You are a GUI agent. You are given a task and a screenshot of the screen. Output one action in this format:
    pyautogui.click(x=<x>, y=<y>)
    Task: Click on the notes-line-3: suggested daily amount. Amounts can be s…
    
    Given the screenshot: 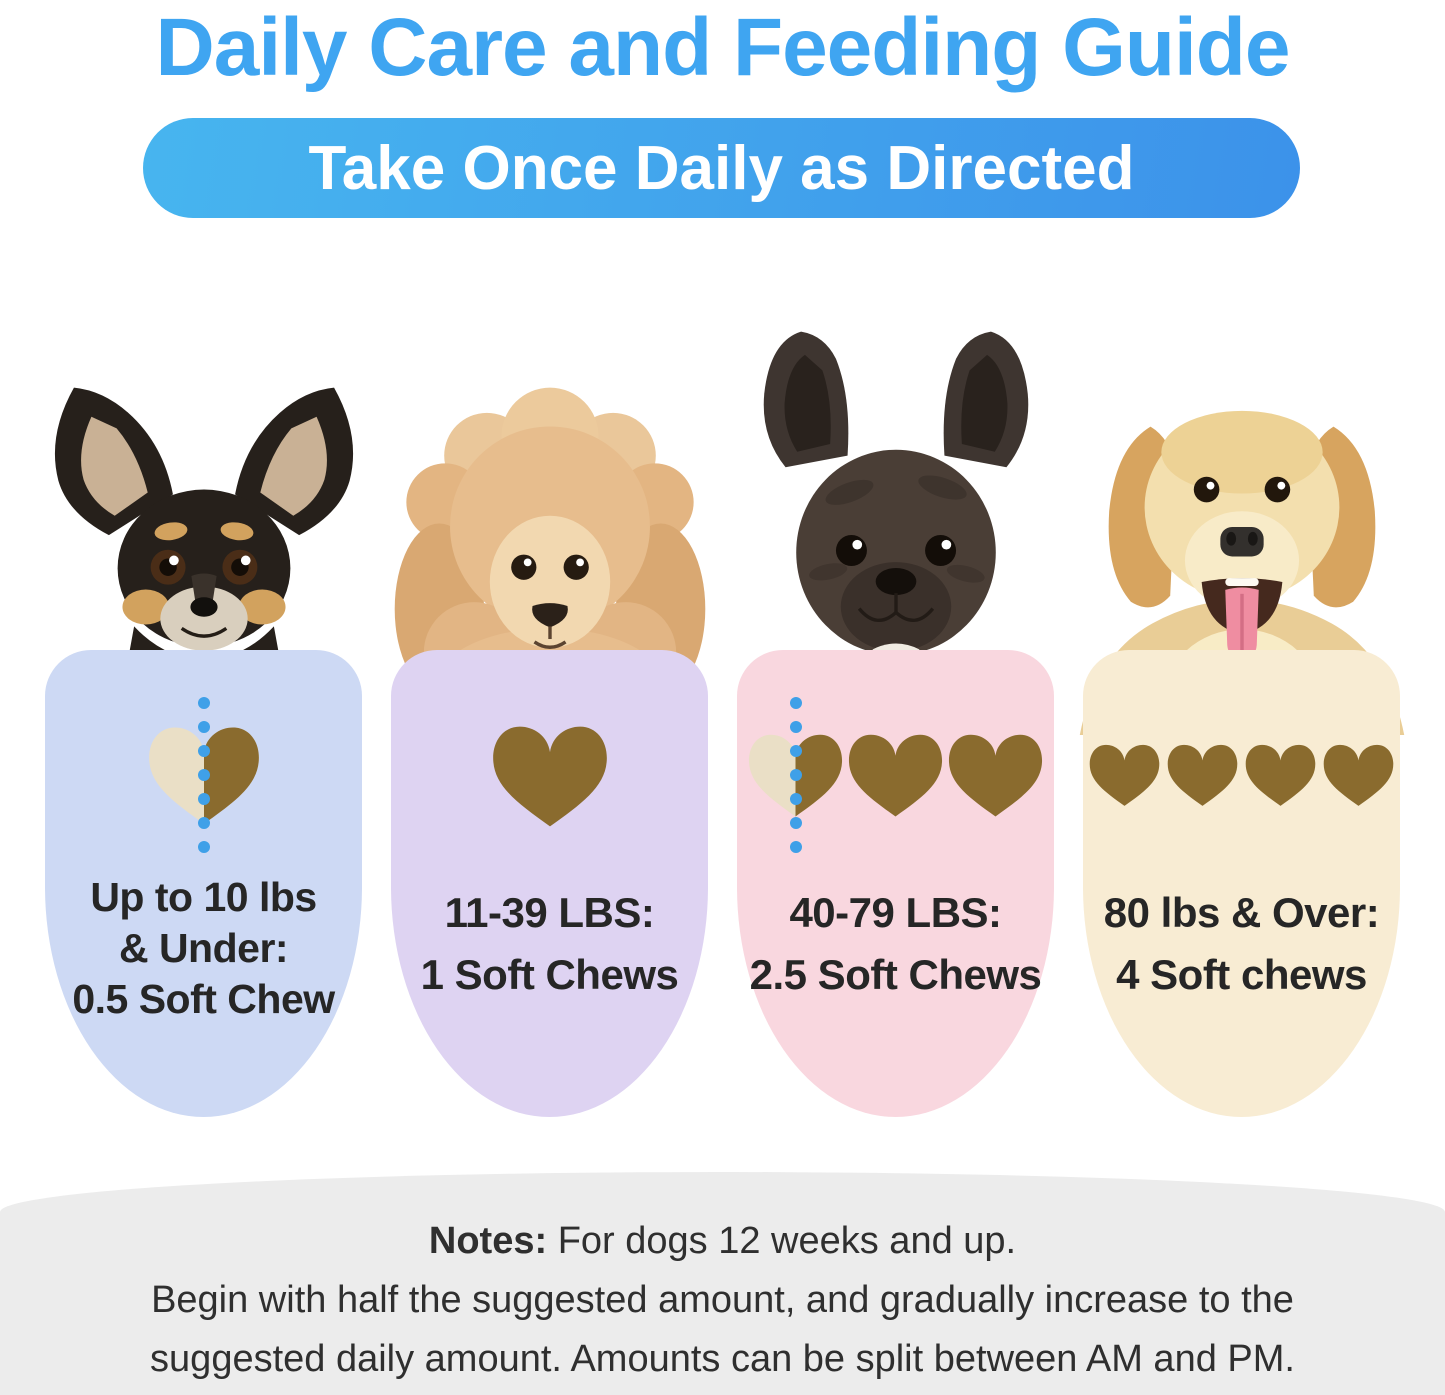 What is the action you would take?
    pyautogui.click(x=722, y=1359)
    